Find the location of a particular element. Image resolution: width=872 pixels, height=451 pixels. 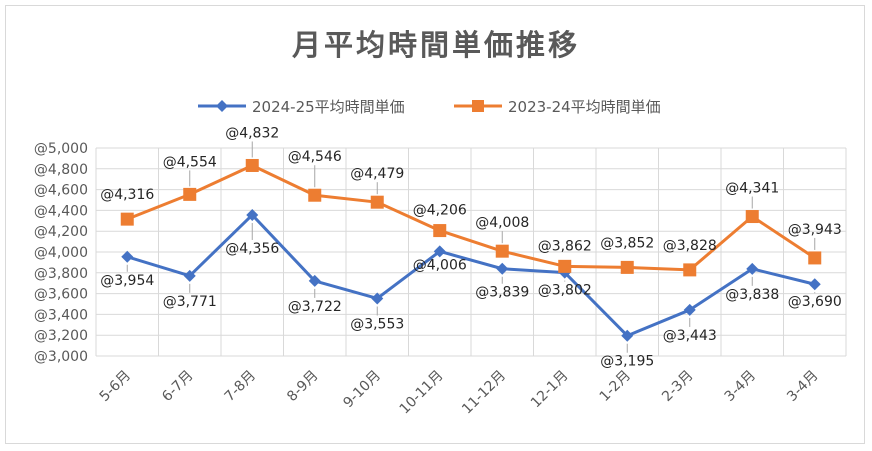

x-tick-label: 6-7月 is located at coordinates (177, 386).